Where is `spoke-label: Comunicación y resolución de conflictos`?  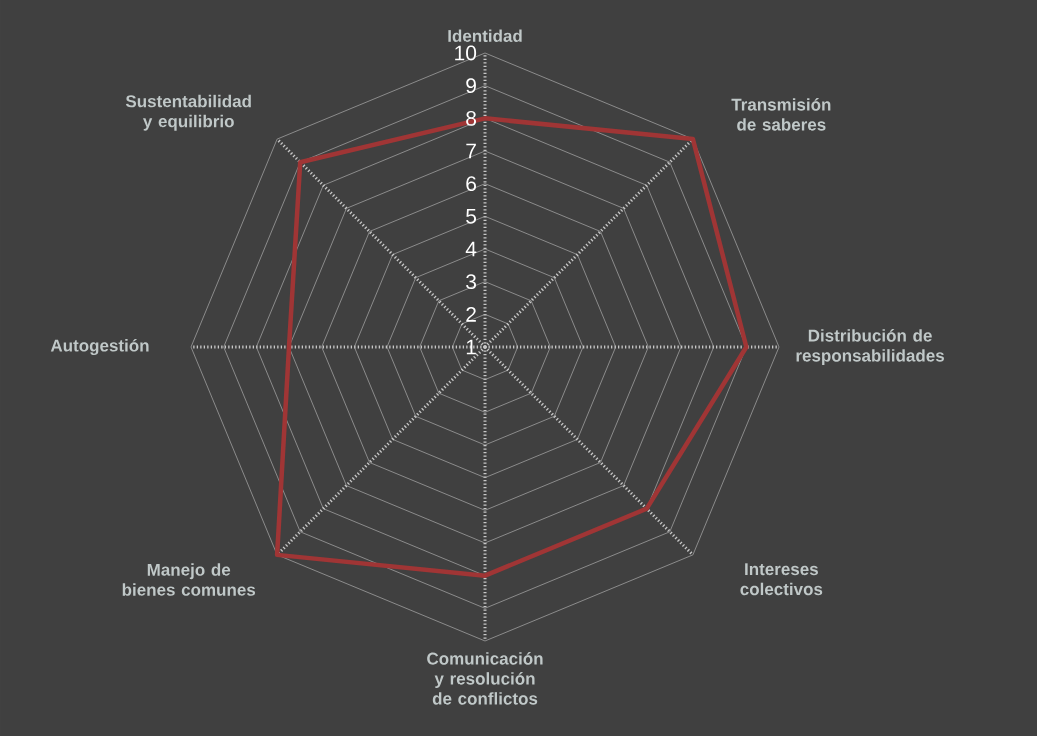 spoke-label: Comunicación y resolución de conflictos is located at coordinates (485, 678).